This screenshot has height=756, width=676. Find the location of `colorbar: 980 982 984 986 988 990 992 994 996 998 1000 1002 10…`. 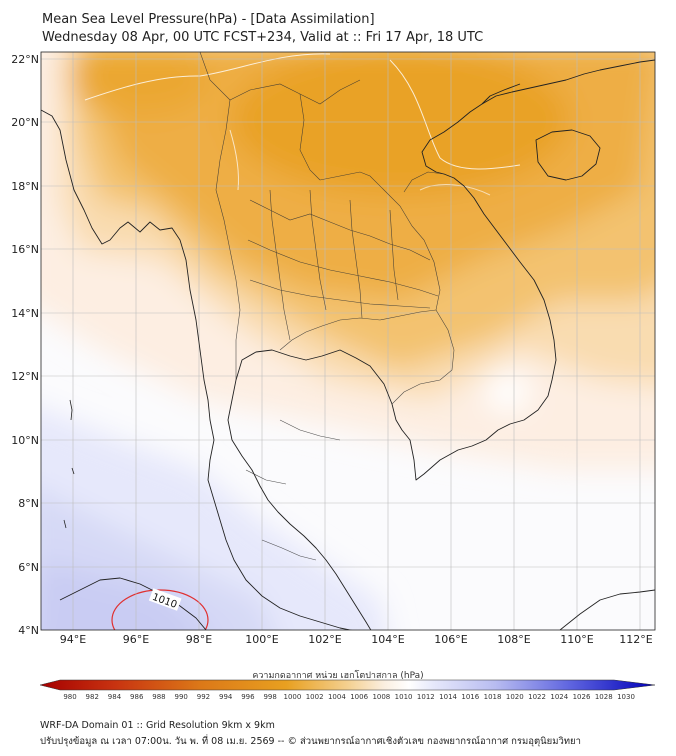

colorbar: 980 982 984 986 988 990 992 994 996 998 1000 1002 10… is located at coordinates (347, 689).